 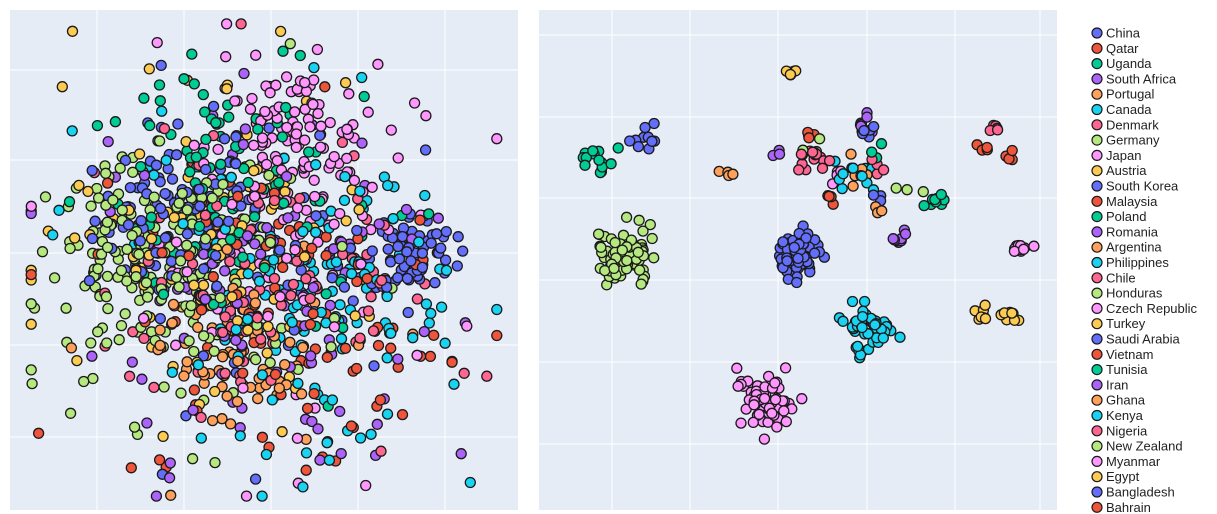 What do you see at coordinates (1133, 492) in the screenshot?
I see `legend-item-bangladesh: Bangladesh` at bounding box center [1133, 492].